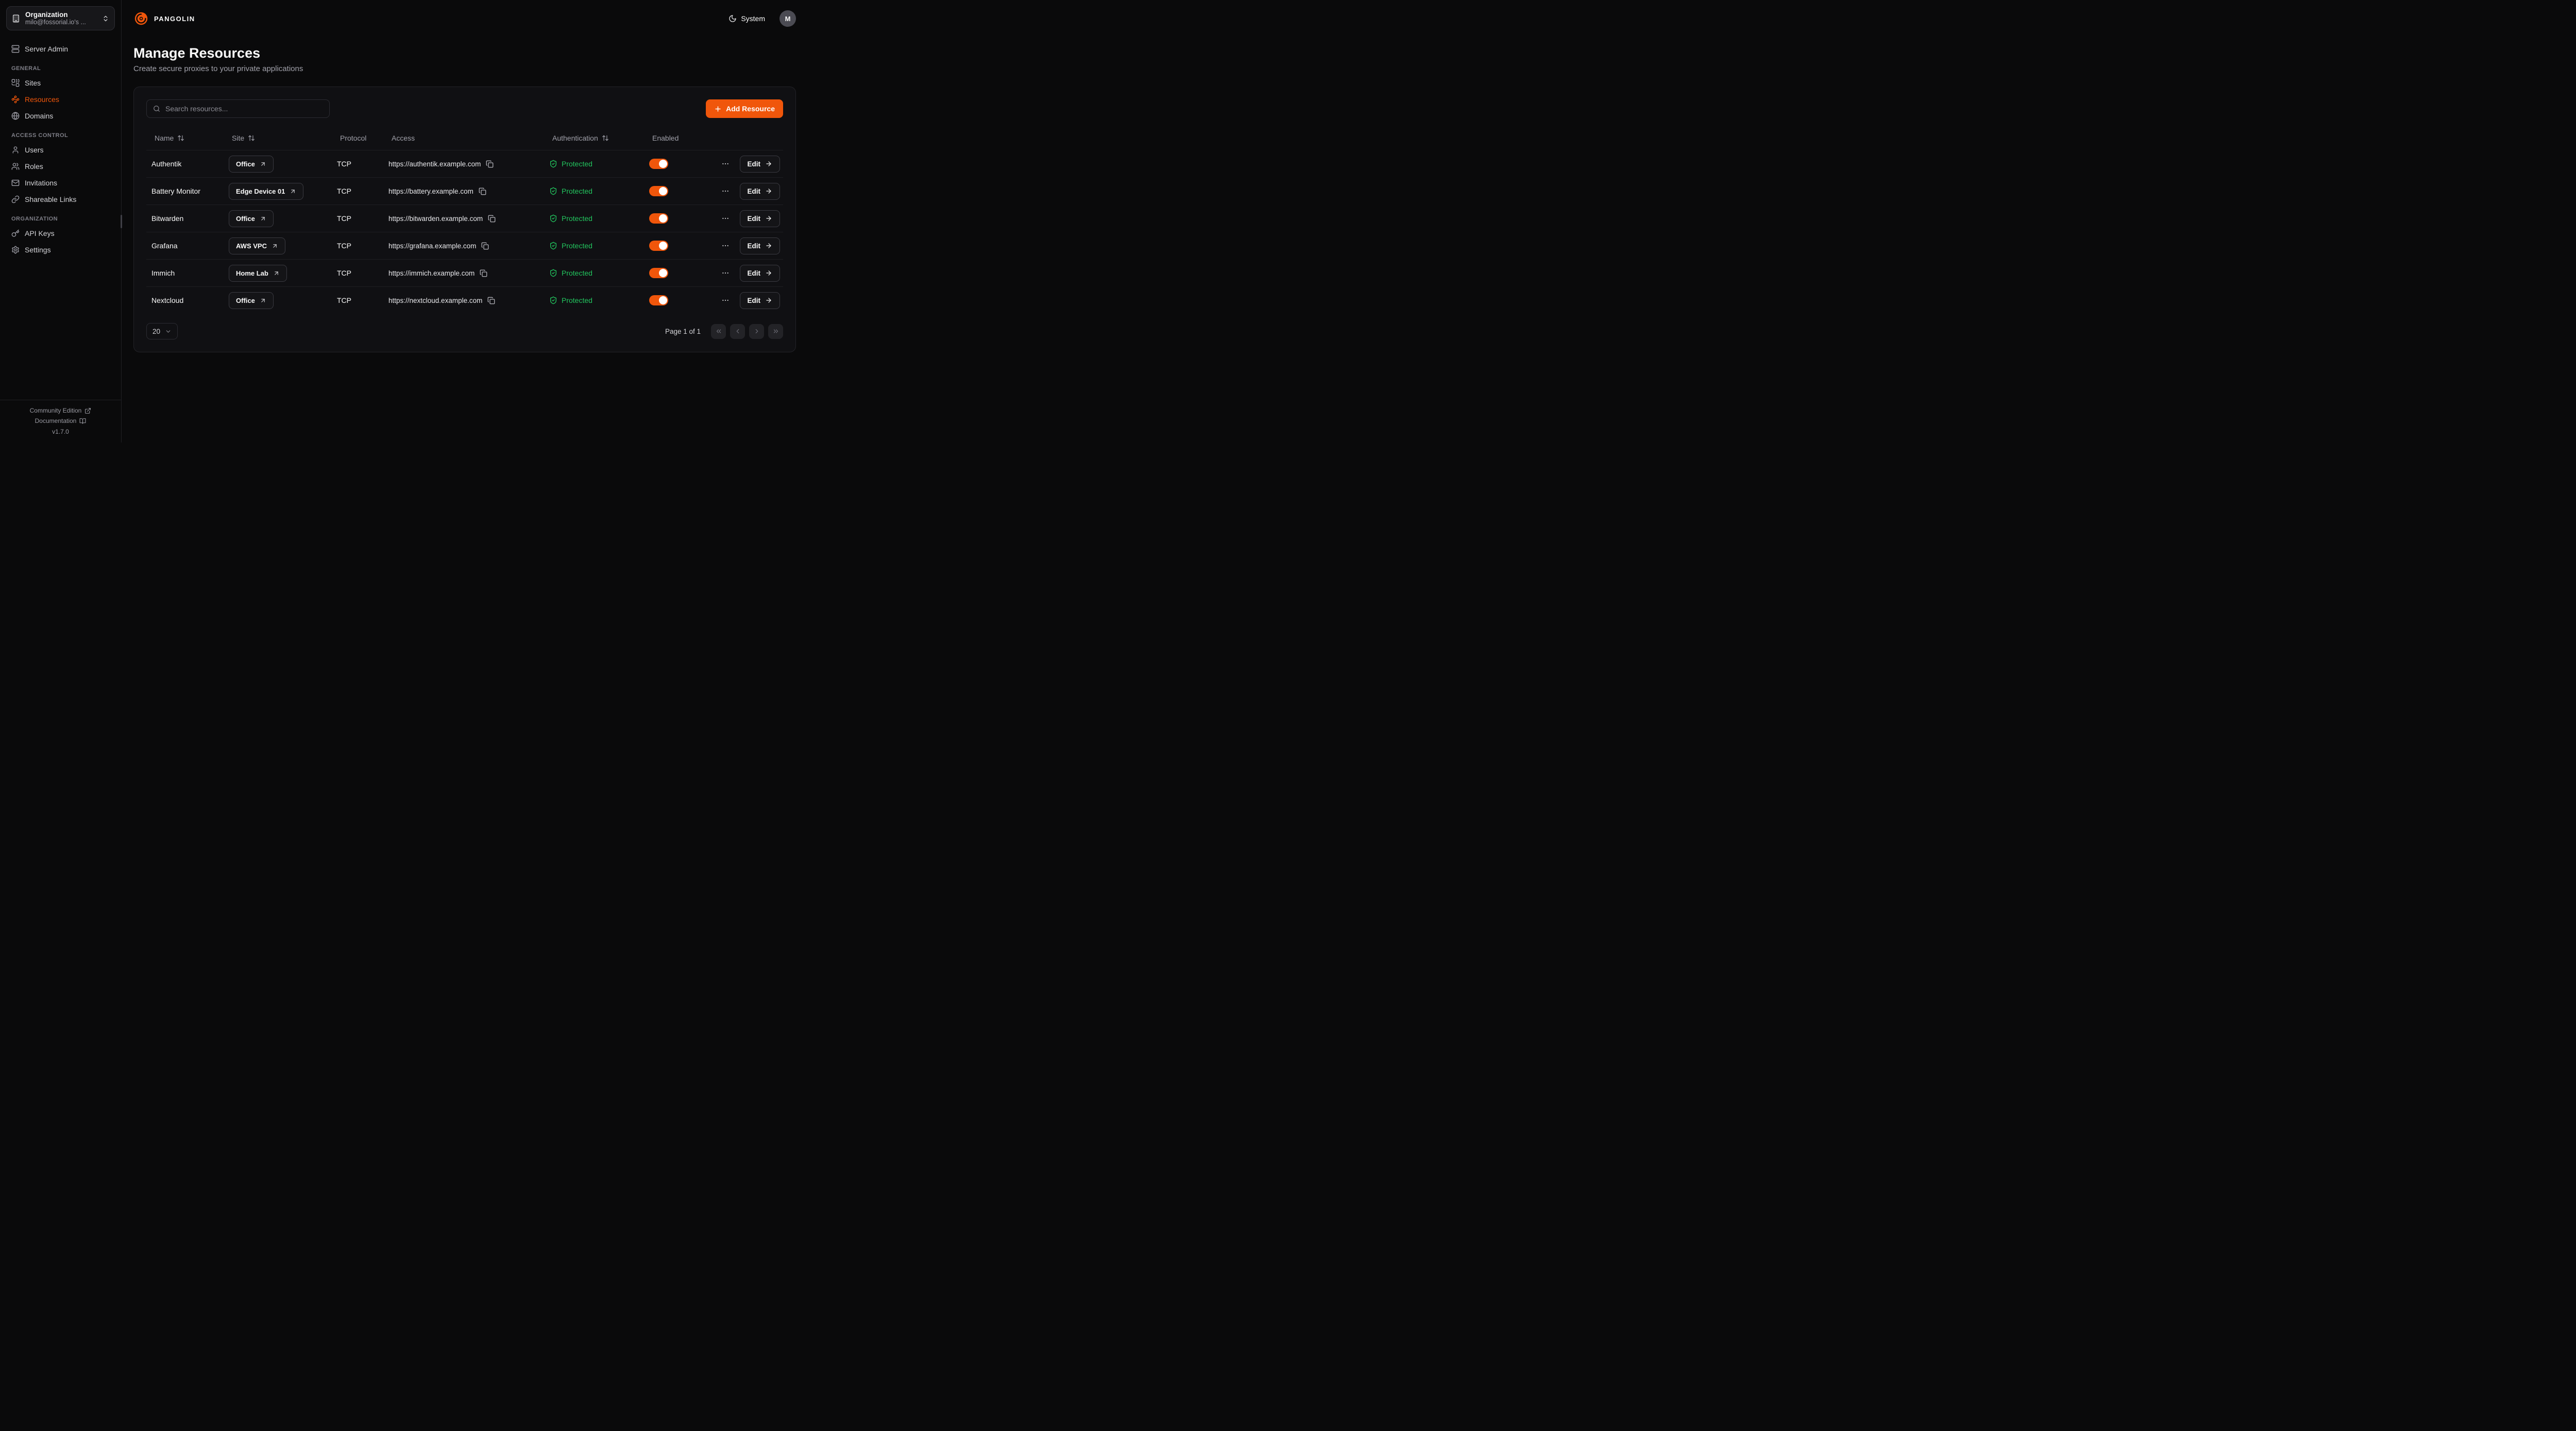 This screenshot has height=1431, width=2576. Describe the element at coordinates (732, 18) in the screenshot. I see `moon-icon` at that location.